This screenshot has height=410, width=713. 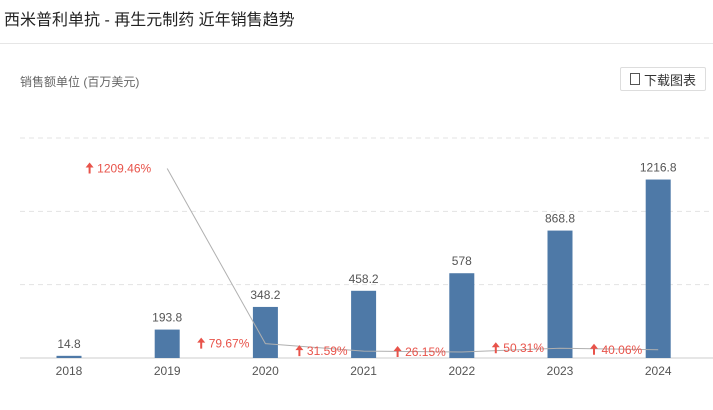 What do you see at coordinates (560, 371) in the screenshot?
I see `x-tick-label: 2023` at bounding box center [560, 371].